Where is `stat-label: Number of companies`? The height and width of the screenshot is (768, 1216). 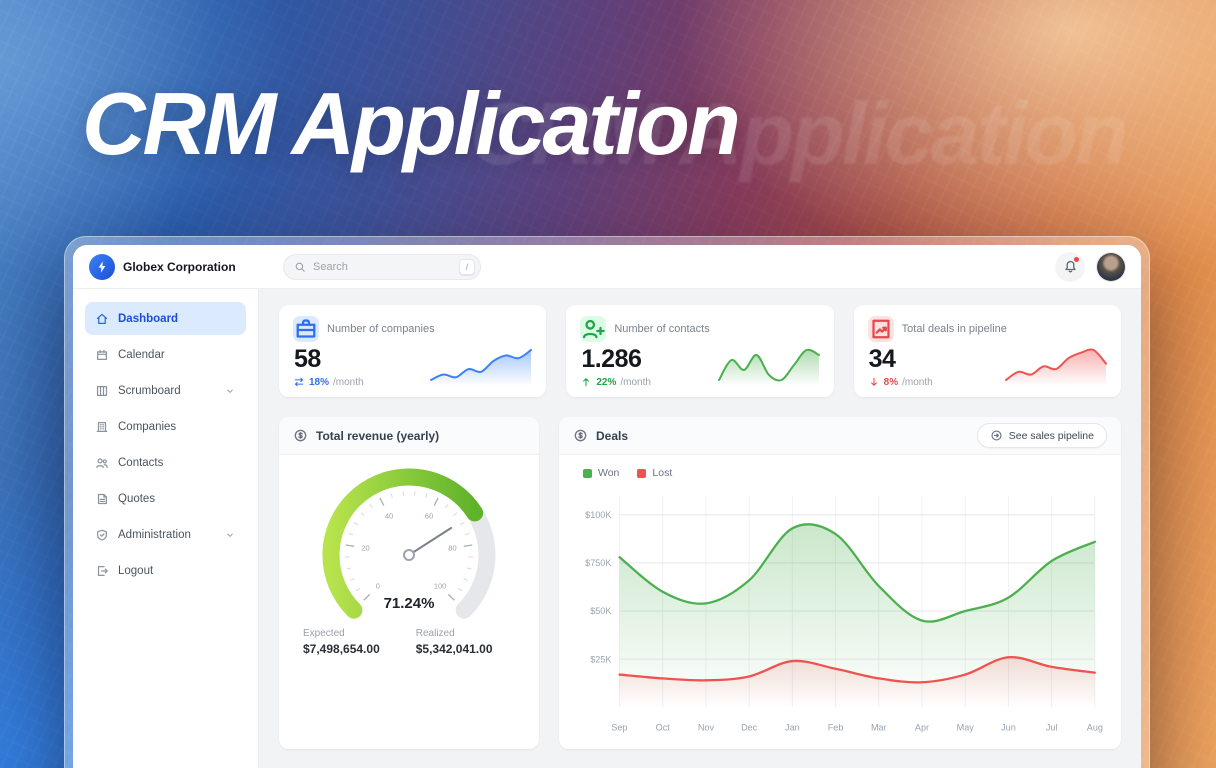
stat-label: Number of companies is located at coordinates (381, 329).